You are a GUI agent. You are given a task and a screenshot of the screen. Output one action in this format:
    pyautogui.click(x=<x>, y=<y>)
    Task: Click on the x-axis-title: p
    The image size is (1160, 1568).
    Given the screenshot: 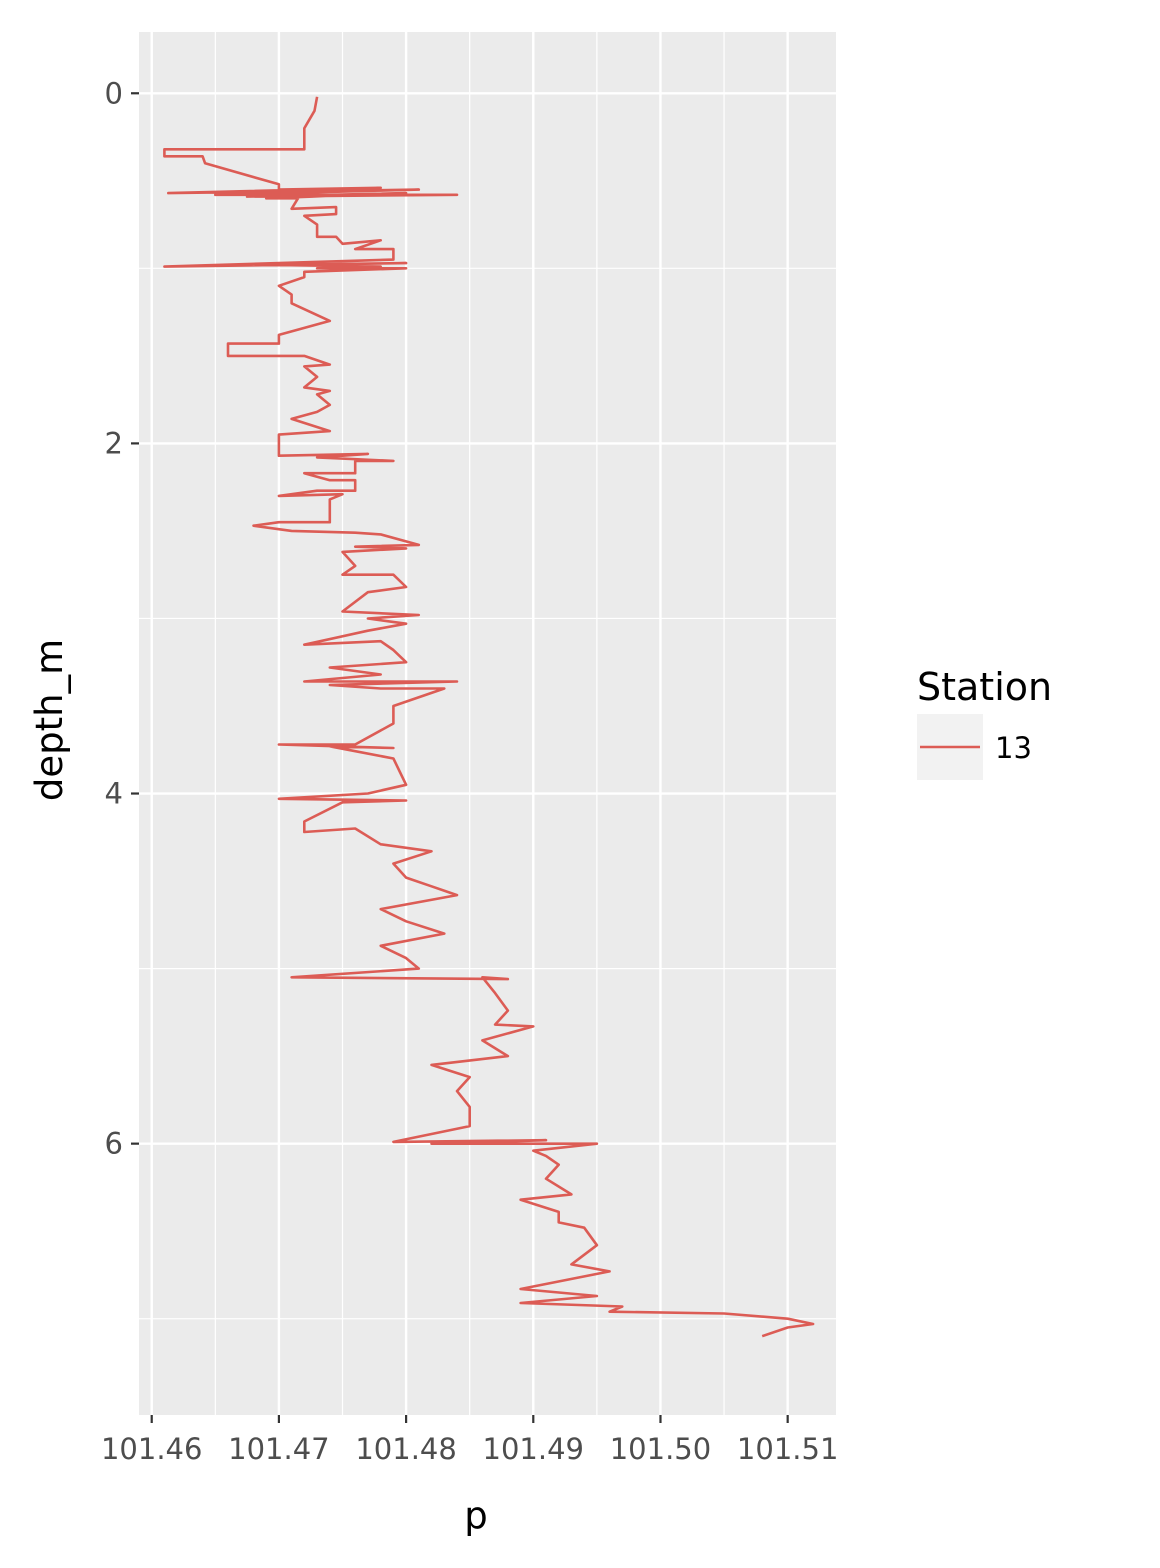 What is the action you would take?
    pyautogui.click(x=476, y=1515)
    